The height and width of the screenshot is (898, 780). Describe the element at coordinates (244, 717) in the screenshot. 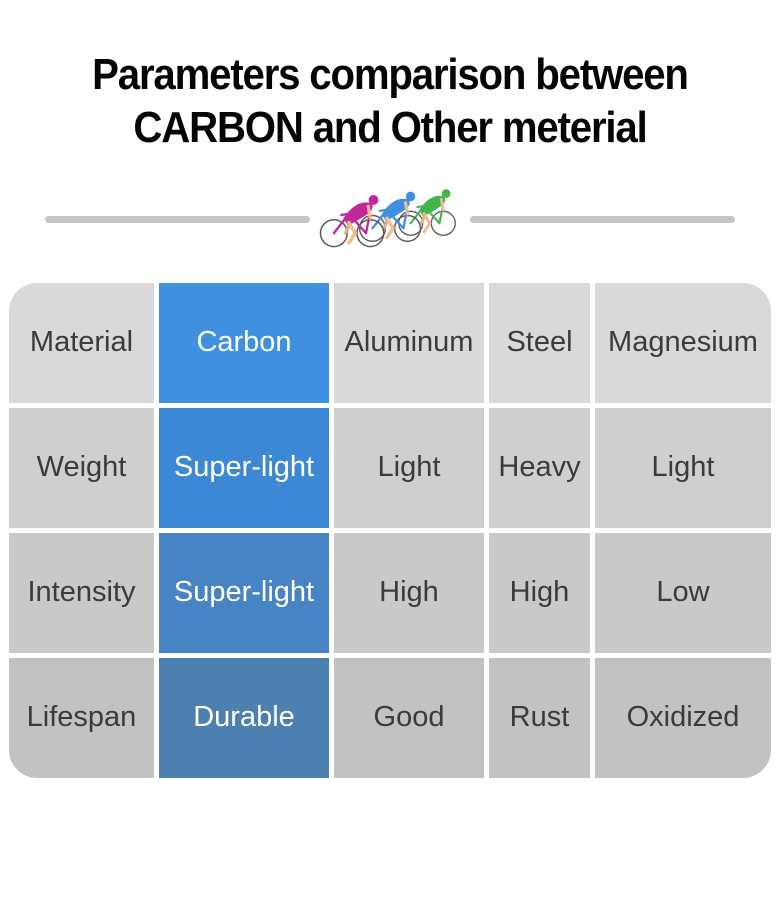

I see `table-cell-r4-c2: Durable` at that location.